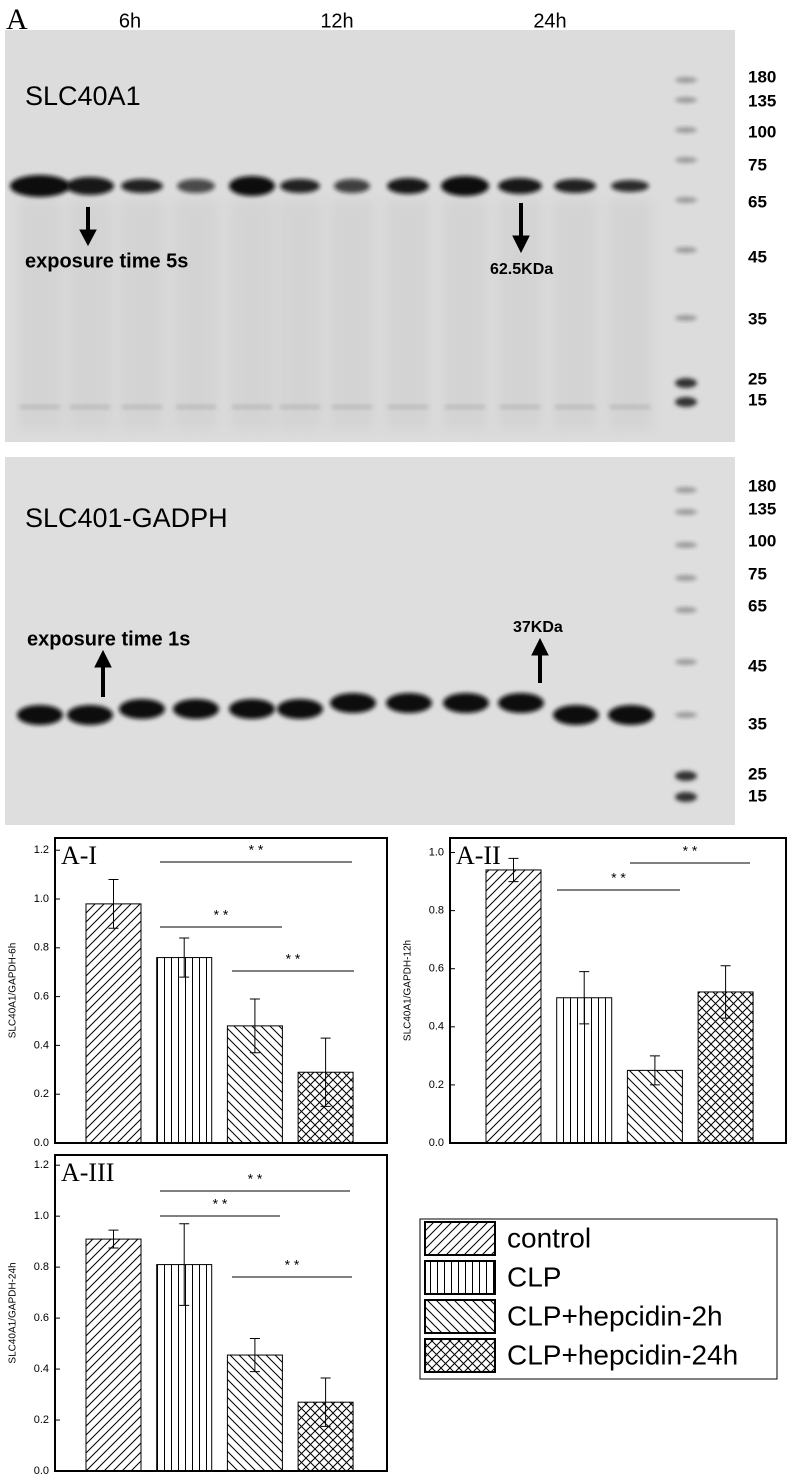 Image resolution: width=792 pixels, height=1481 pixels. I want to click on marker-label: 45, so click(757, 665).